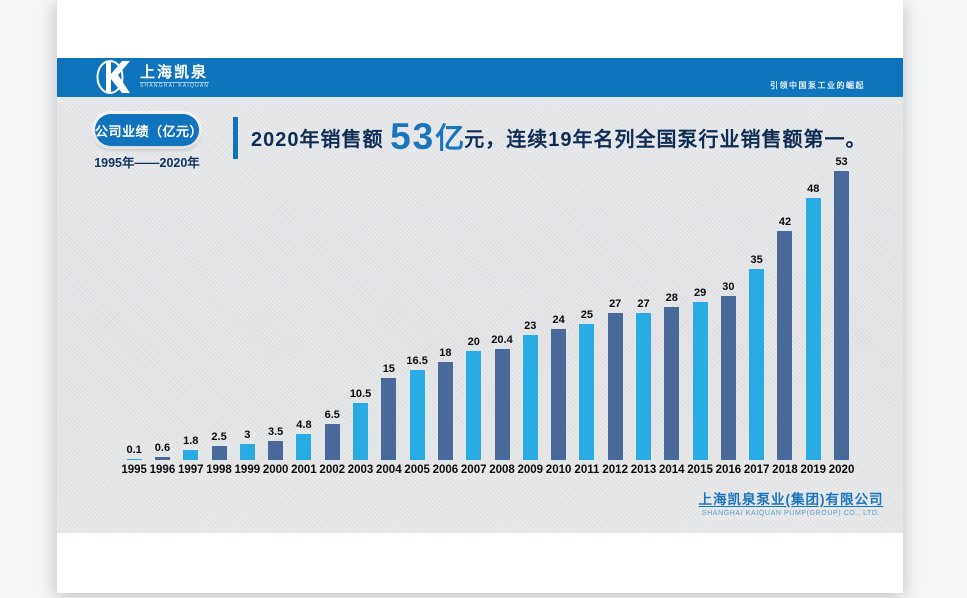 The image size is (967, 598). Describe the element at coordinates (841, 469) in the screenshot. I see `year-label: 2020` at that location.